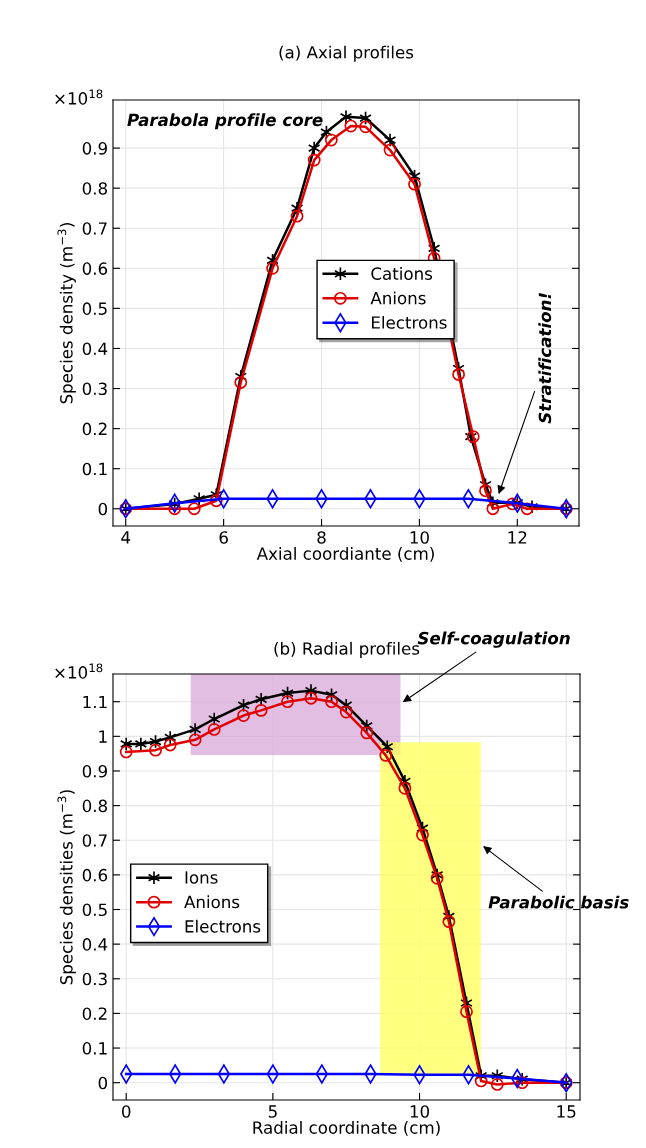 The width and height of the screenshot is (646, 1148). What do you see at coordinates (66, 887) in the screenshot?
I see `y-axis-title: Species densities (m$^{−3}$)` at bounding box center [66, 887].